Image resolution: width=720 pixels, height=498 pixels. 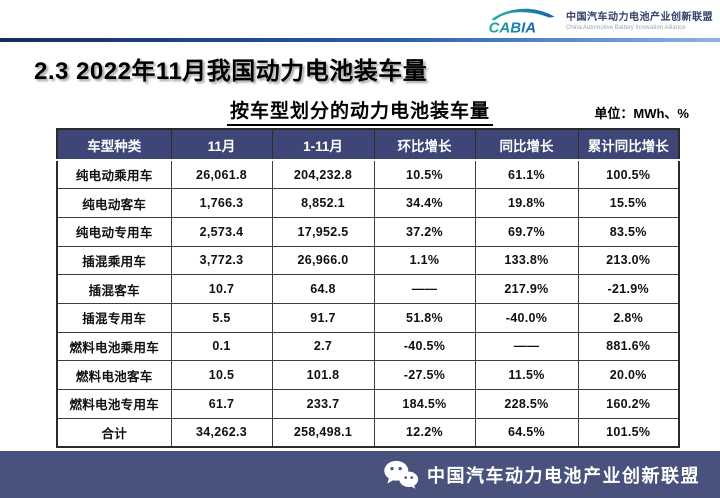 I want to click on column-header: 1-11月, so click(x=323, y=144).